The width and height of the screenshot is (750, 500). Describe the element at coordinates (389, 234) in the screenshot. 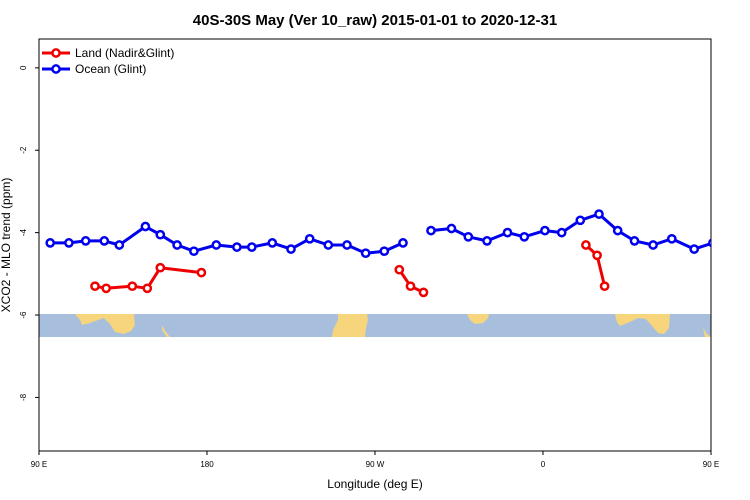

I see `series-ocean-glint` at that location.